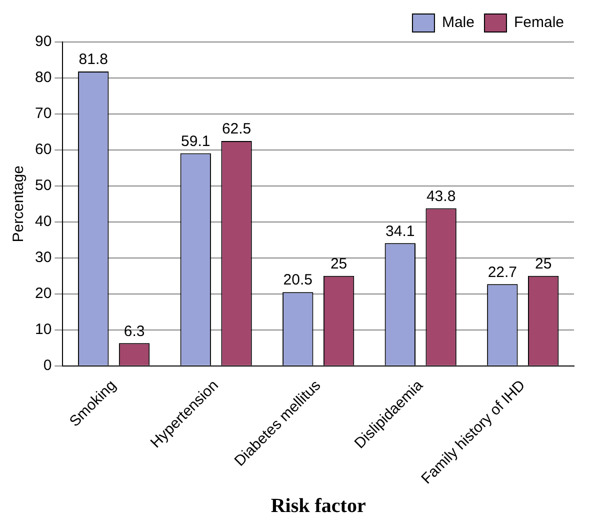  I want to click on legend-label: Male, so click(458, 23).